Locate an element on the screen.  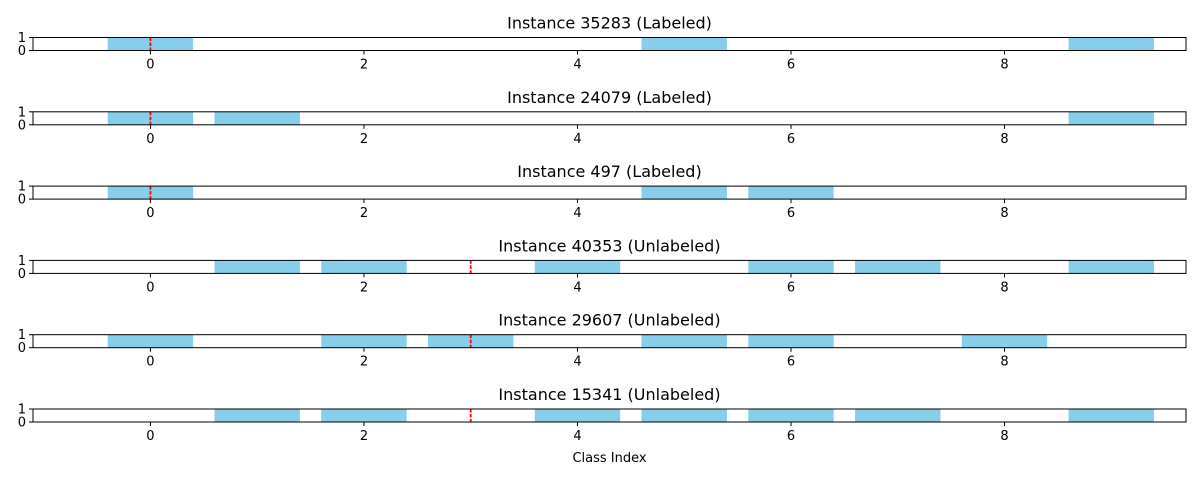
panel-2: Instance 497 (Labeled)010 2 4 6 8 is located at coordinates (602, 191).